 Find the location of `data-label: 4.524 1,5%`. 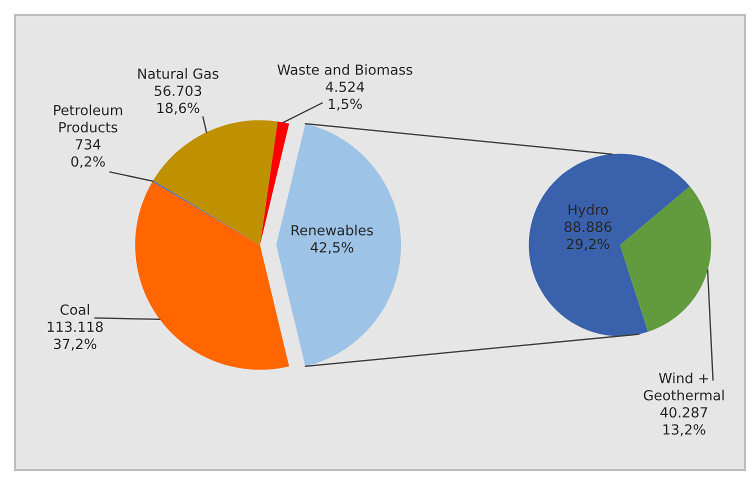

data-label: 4.524 1,5% is located at coordinates (345, 96).